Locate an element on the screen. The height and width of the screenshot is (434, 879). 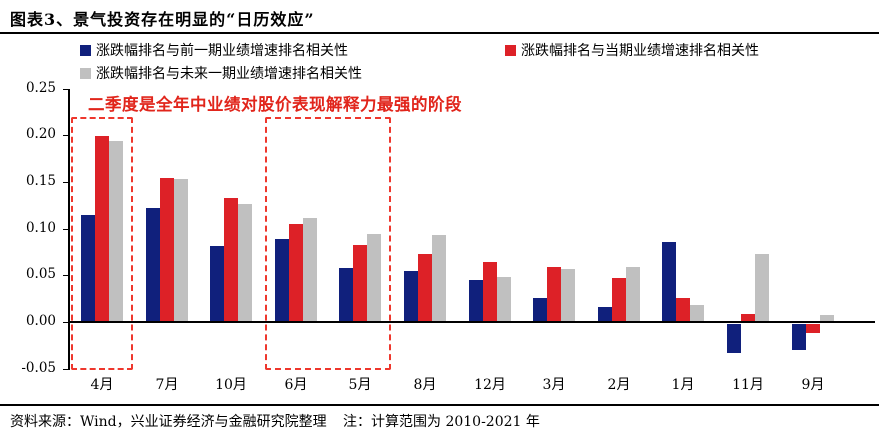
x-axis-label-12月: 12月 is located at coordinates (490, 385).